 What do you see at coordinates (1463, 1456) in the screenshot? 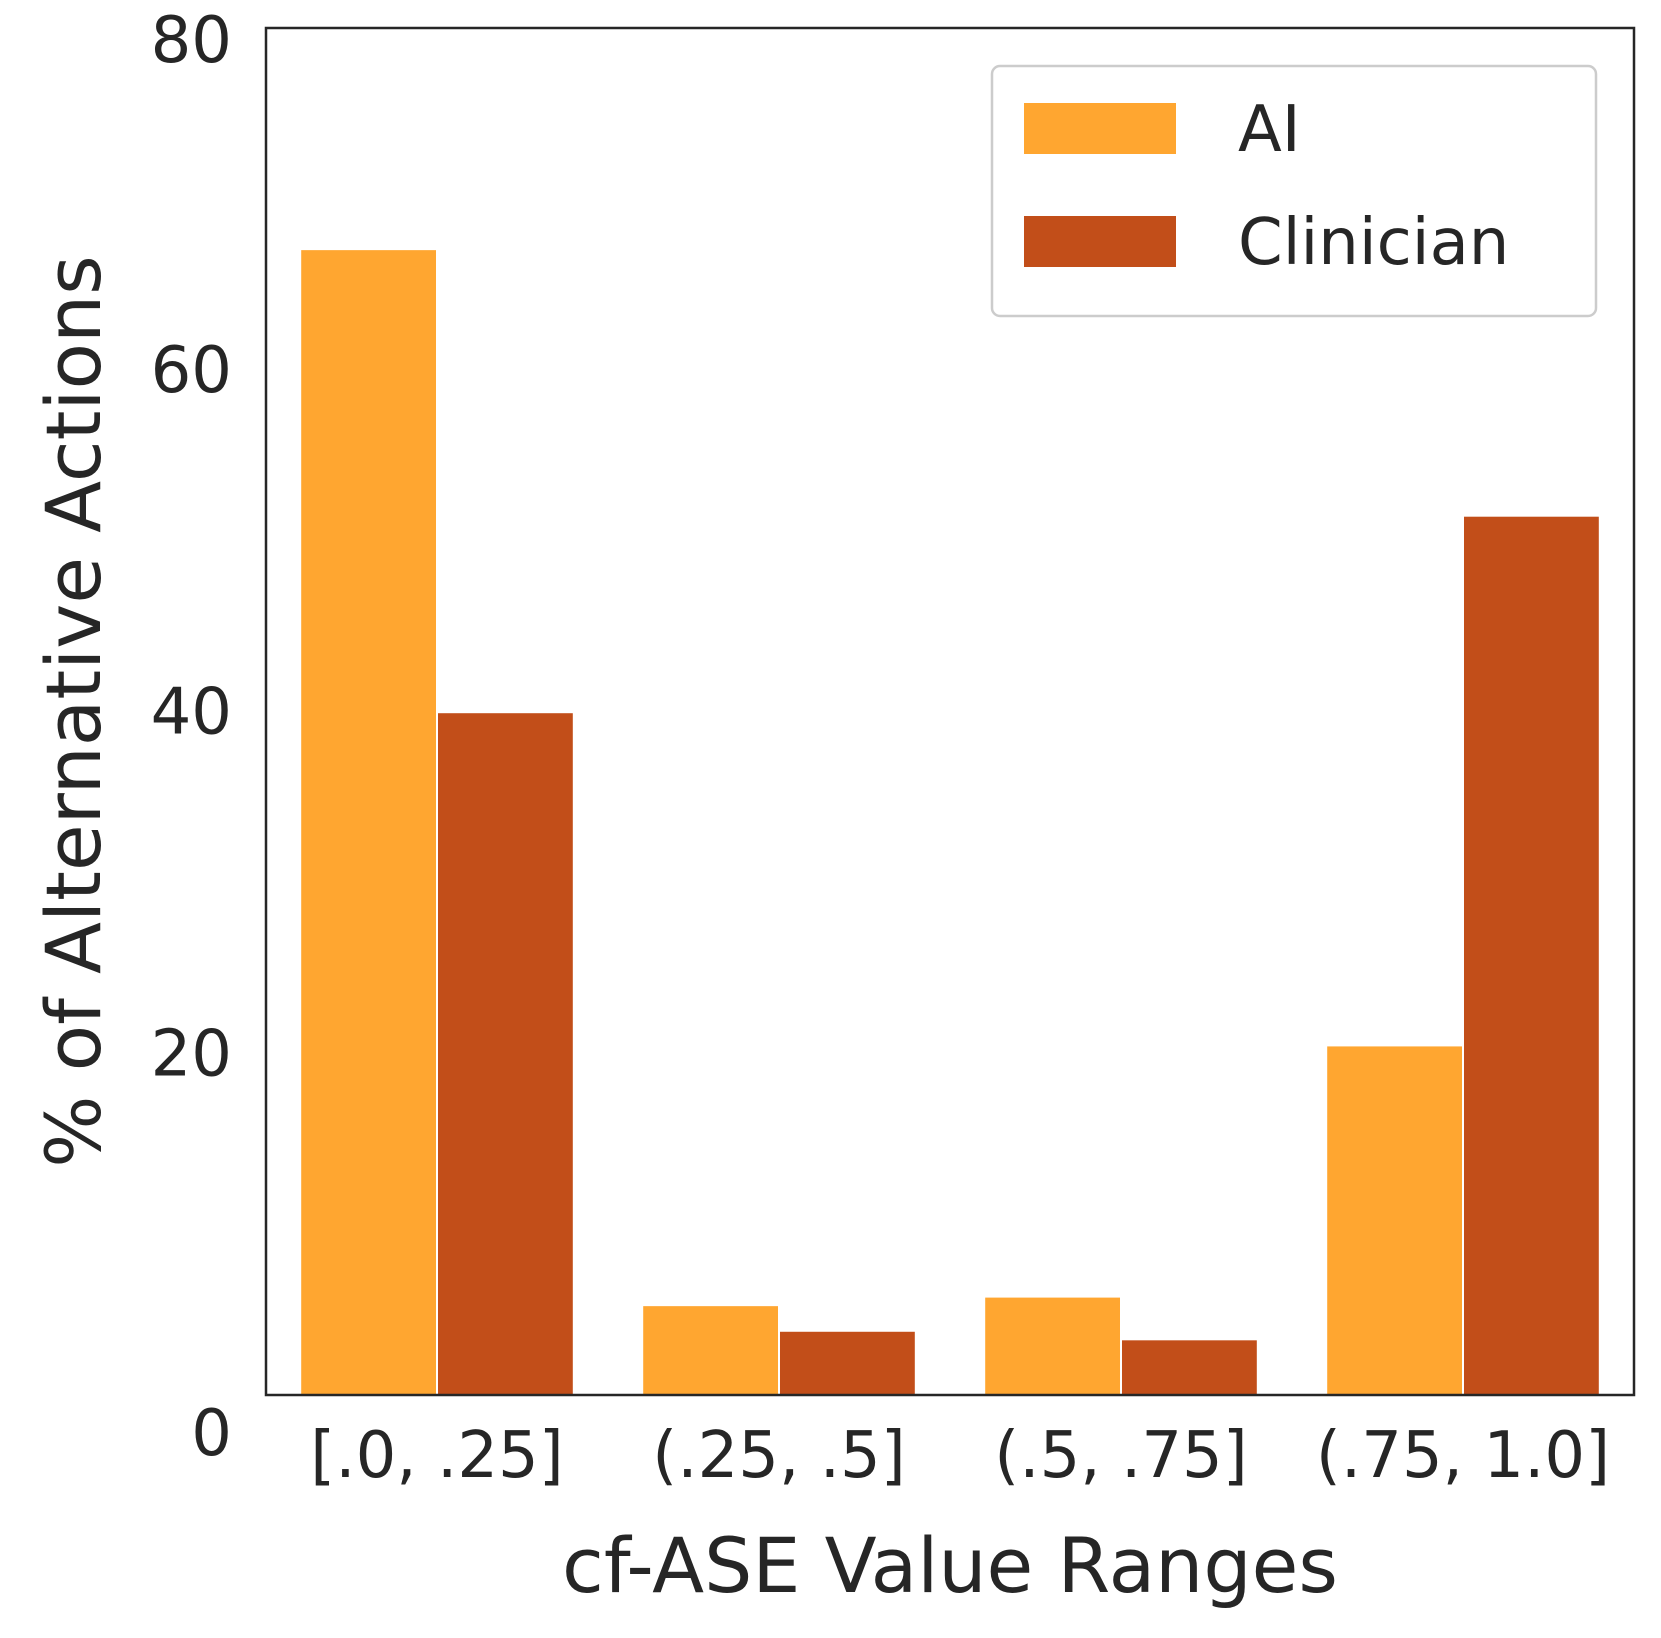
I see `x-tick-label: (.75, 1.0]` at bounding box center [1463, 1456].